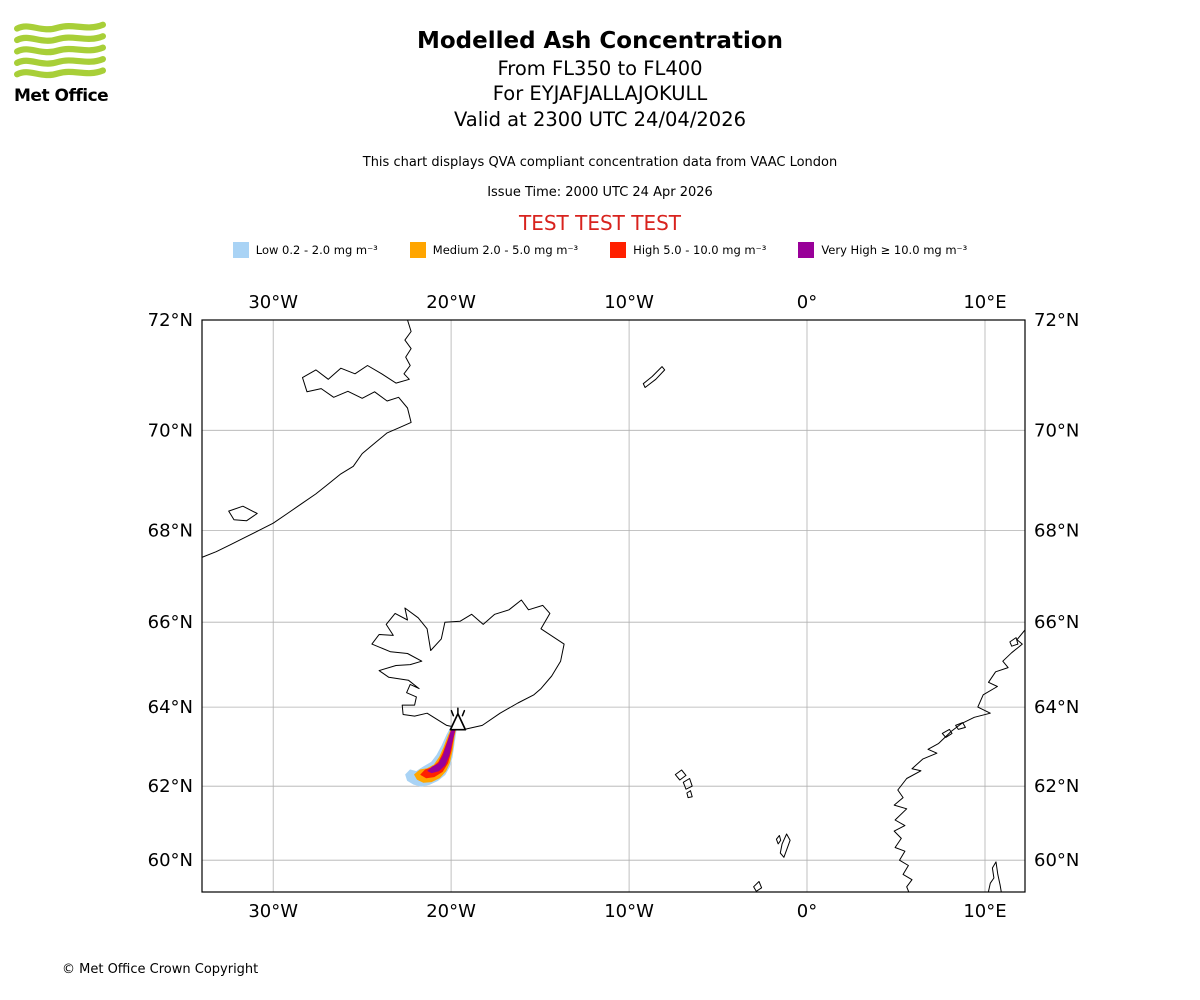  I want to click on island-faroe-south, so click(689, 794).